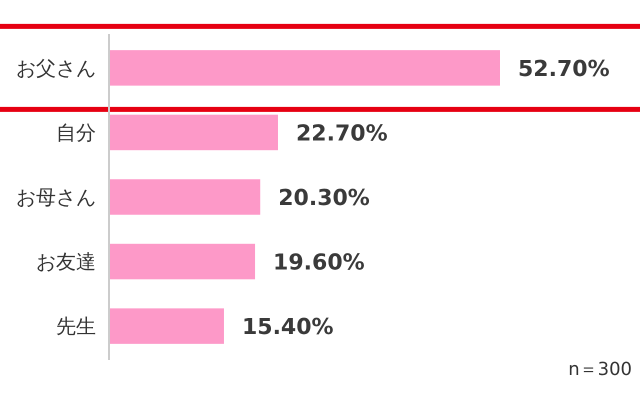  I want to click on y-tick-label: 自分, so click(76, 132).